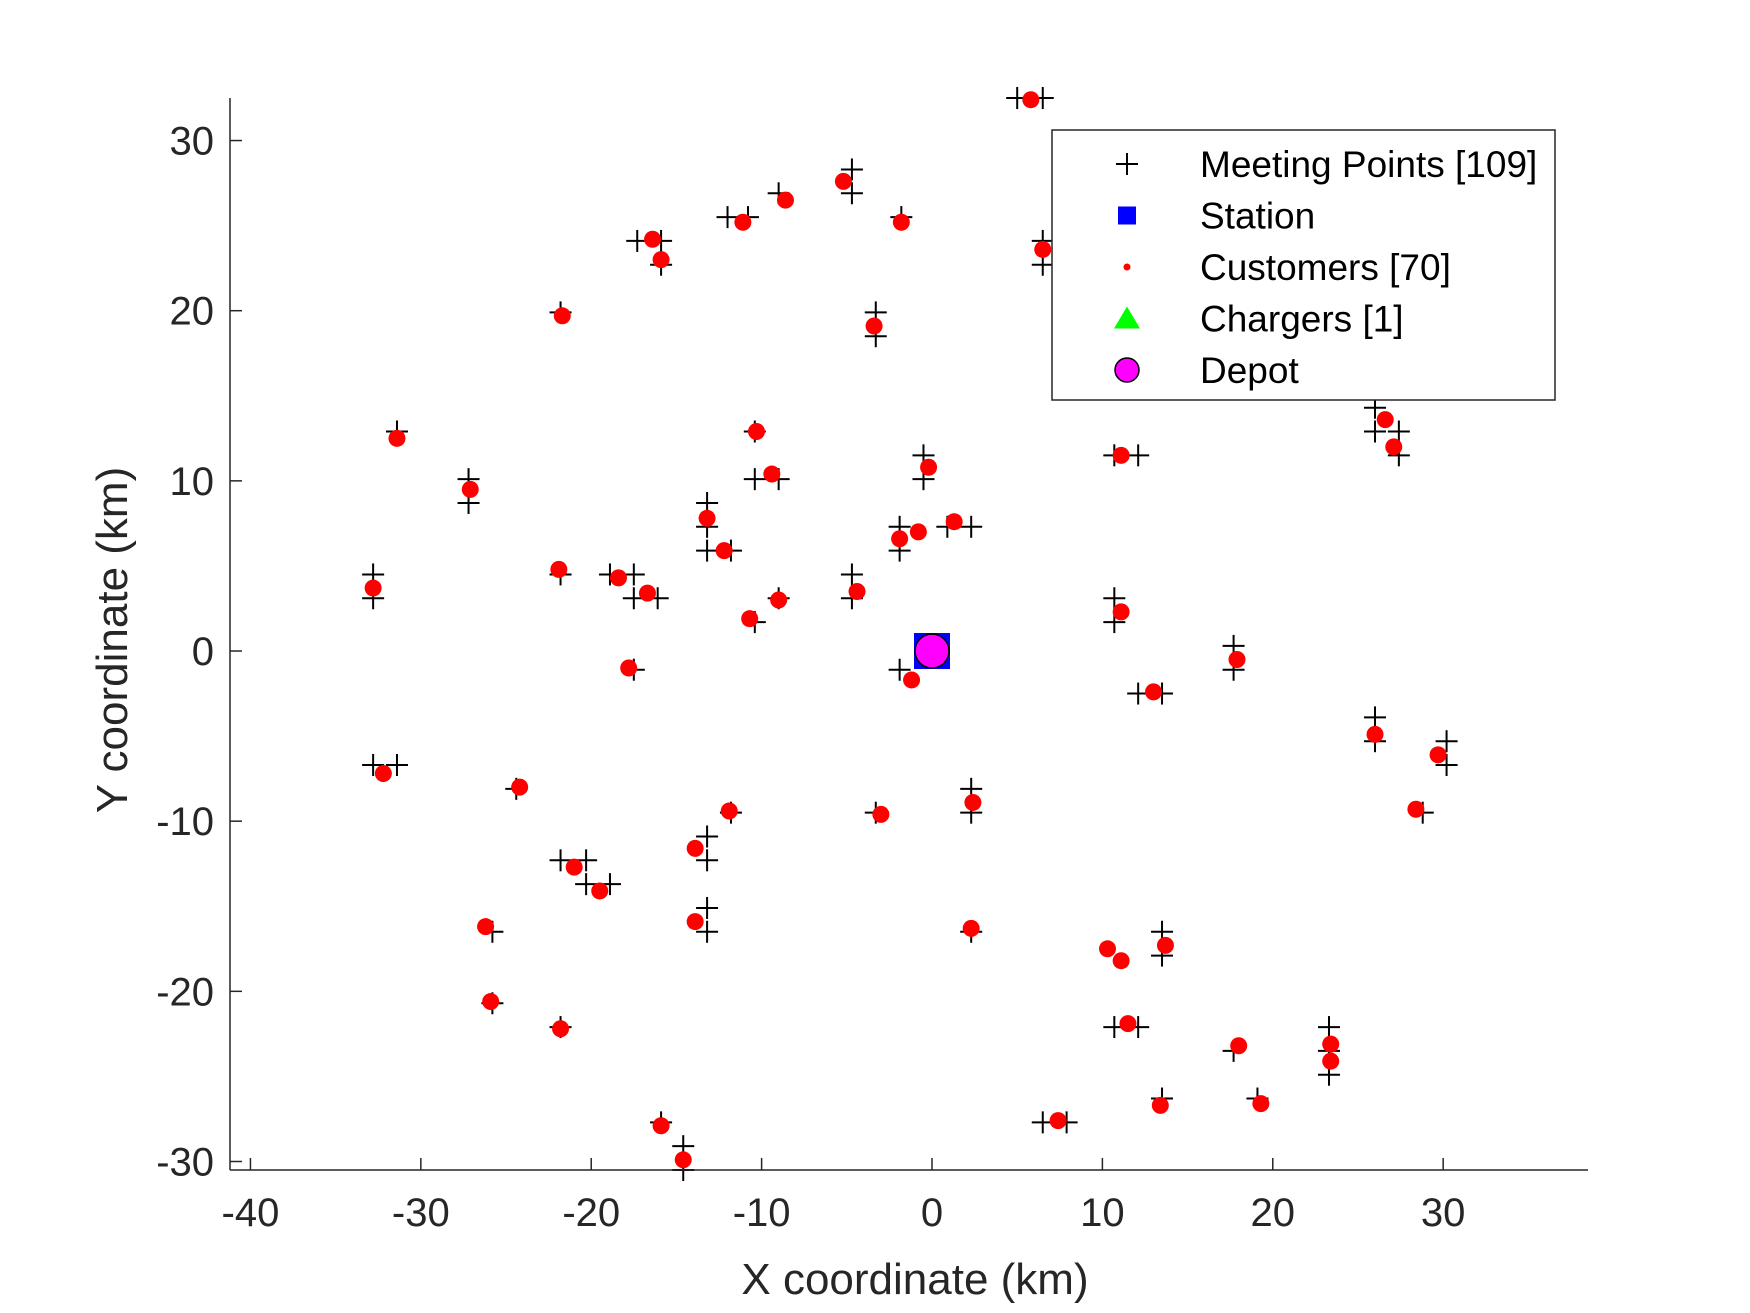  What do you see at coordinates (932, 651) in the screenshot?
I see `depot-point` at bounding box center [932, 651].